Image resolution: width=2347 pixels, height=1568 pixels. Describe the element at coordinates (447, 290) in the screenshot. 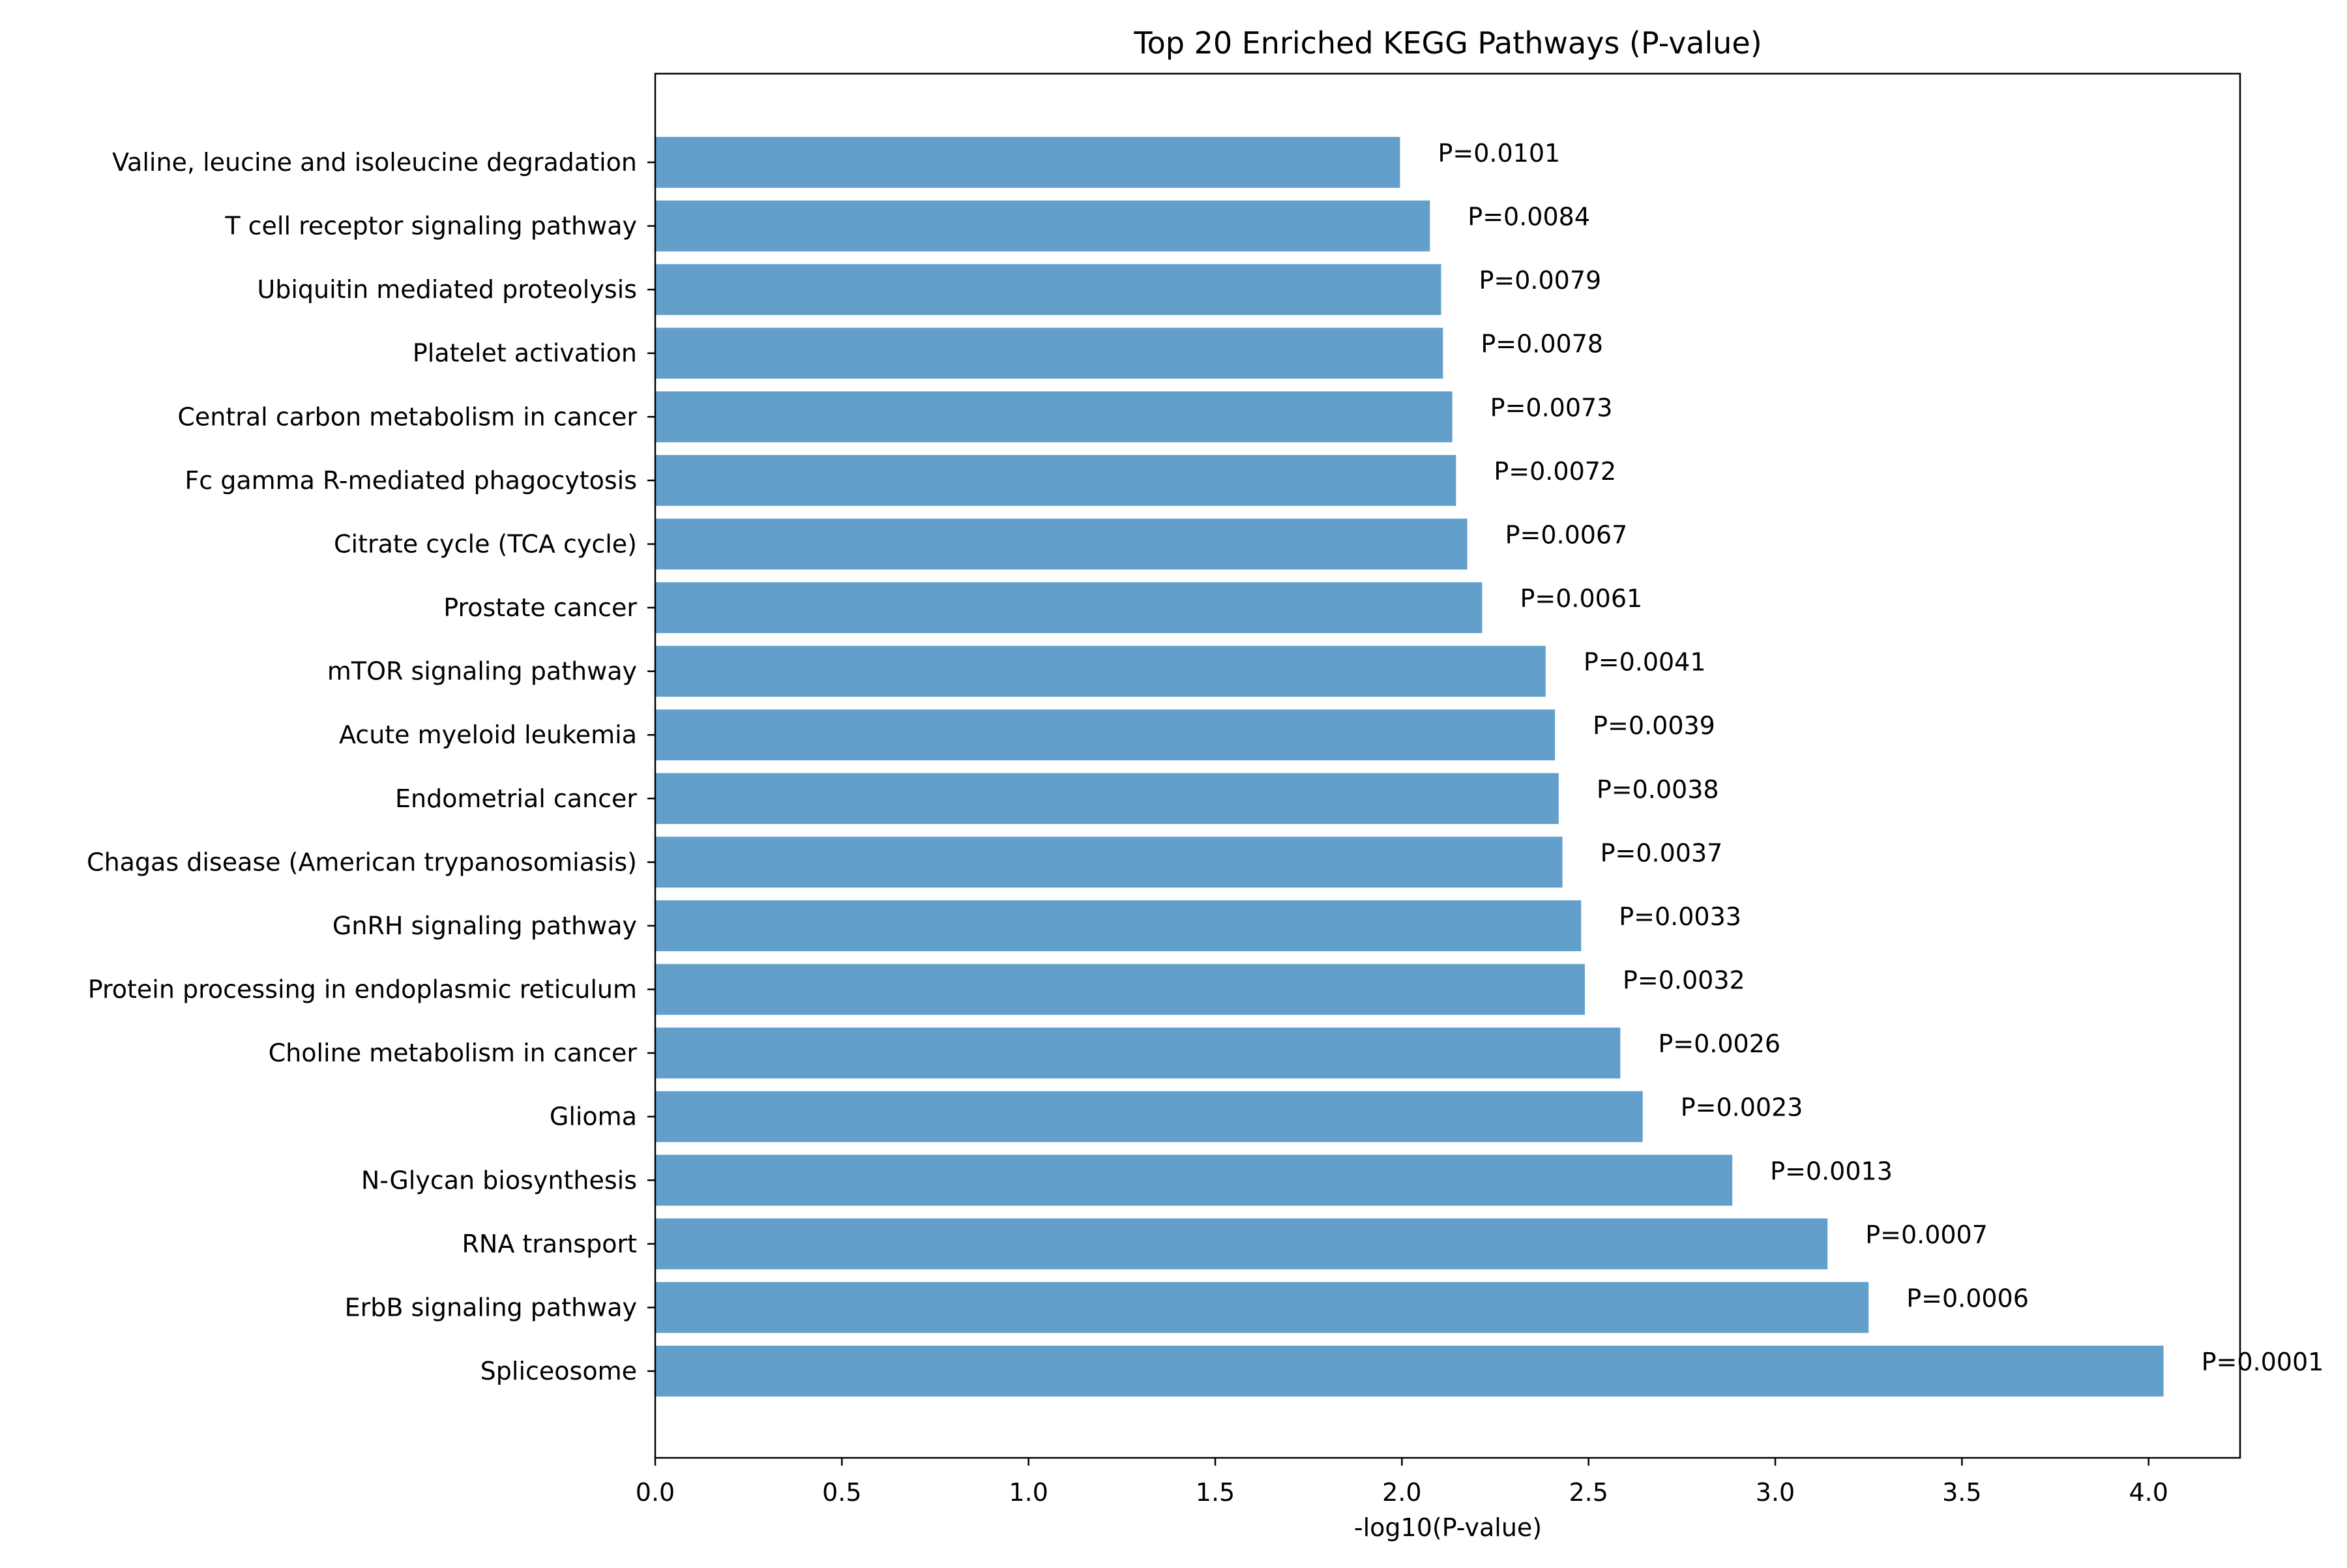

I see `y-tick-label: Ubiquitin mediated proteolysis` at that location.